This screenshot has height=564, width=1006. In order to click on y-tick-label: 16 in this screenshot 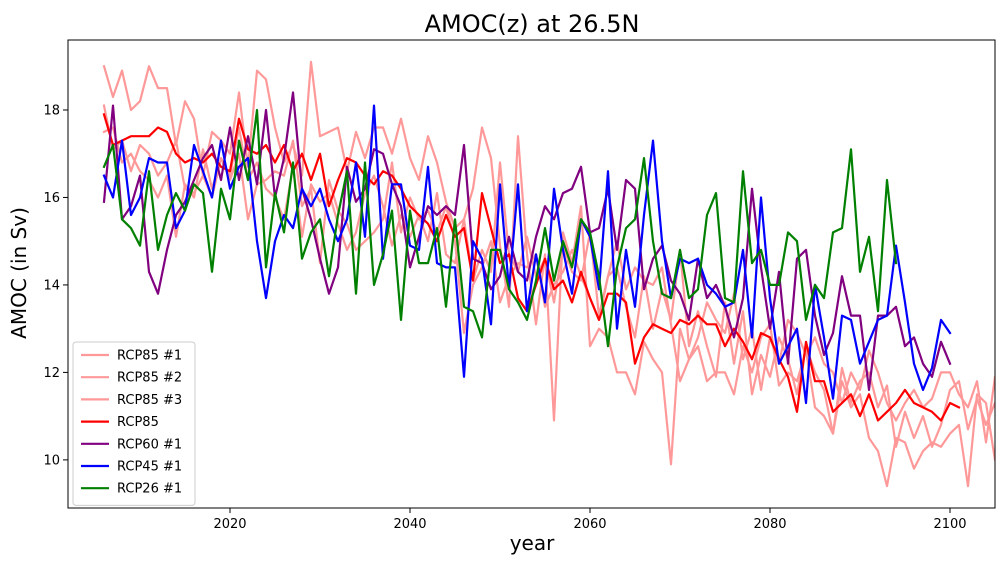, I will do `click(51, 198)`.